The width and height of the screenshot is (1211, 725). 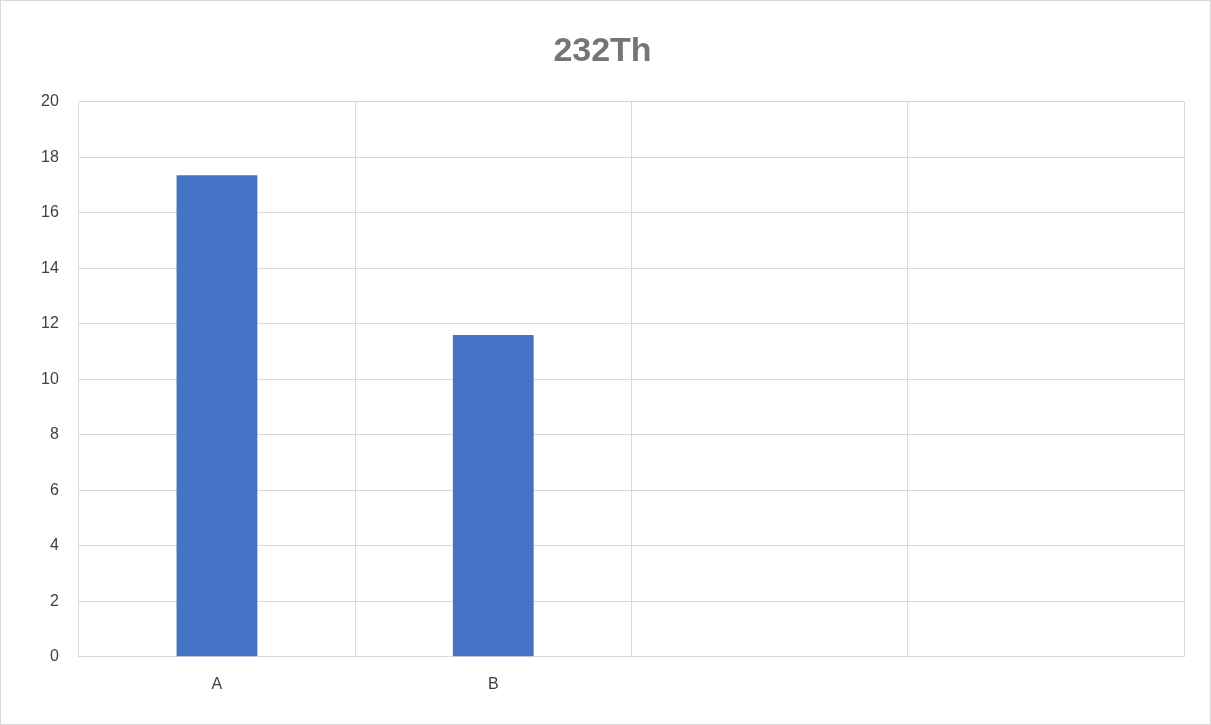 I want to click on y-tick-label: 18, so click(x=50, y=156).